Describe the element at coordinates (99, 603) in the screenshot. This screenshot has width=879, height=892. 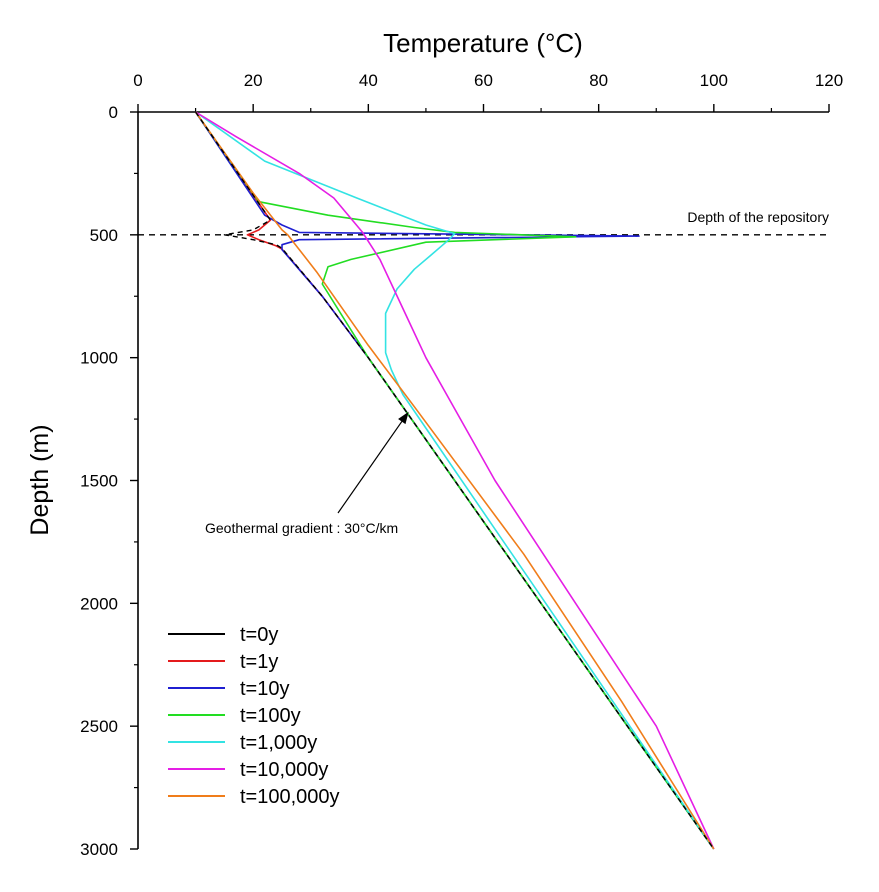
I see `y-tick-label: 2000` at that location.